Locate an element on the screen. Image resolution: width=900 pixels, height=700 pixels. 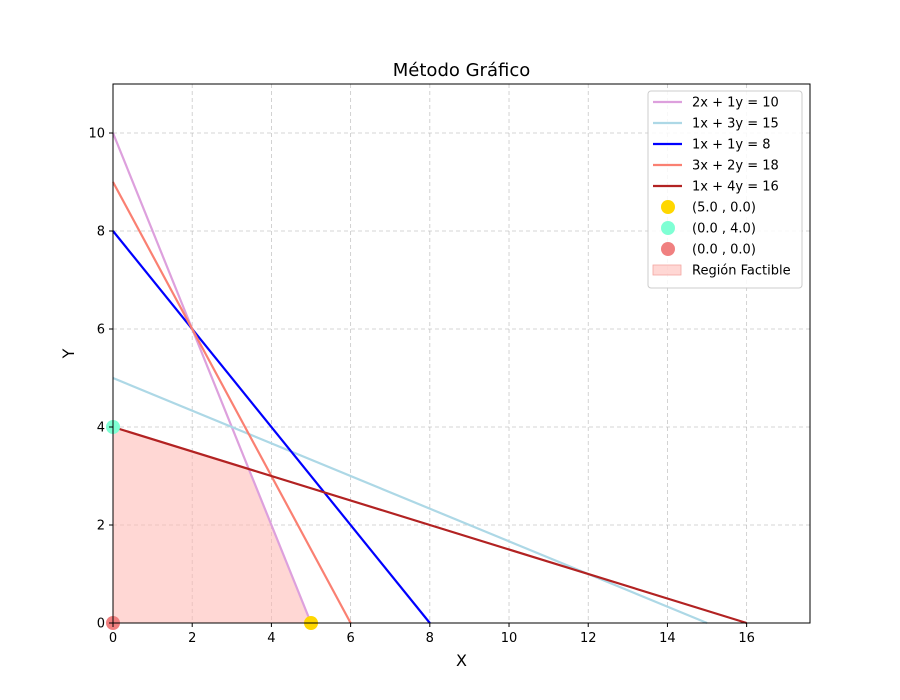
y-tick-label: 6 is located at coordinates (101, 330).